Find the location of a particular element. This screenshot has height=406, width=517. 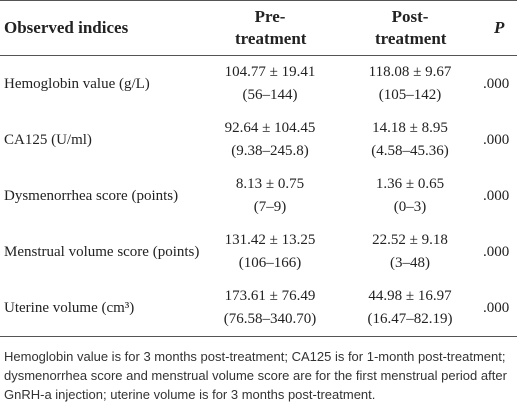

value-cell: 131.42 ± 13.25 (106–166) is located at coordinates (270, 252).